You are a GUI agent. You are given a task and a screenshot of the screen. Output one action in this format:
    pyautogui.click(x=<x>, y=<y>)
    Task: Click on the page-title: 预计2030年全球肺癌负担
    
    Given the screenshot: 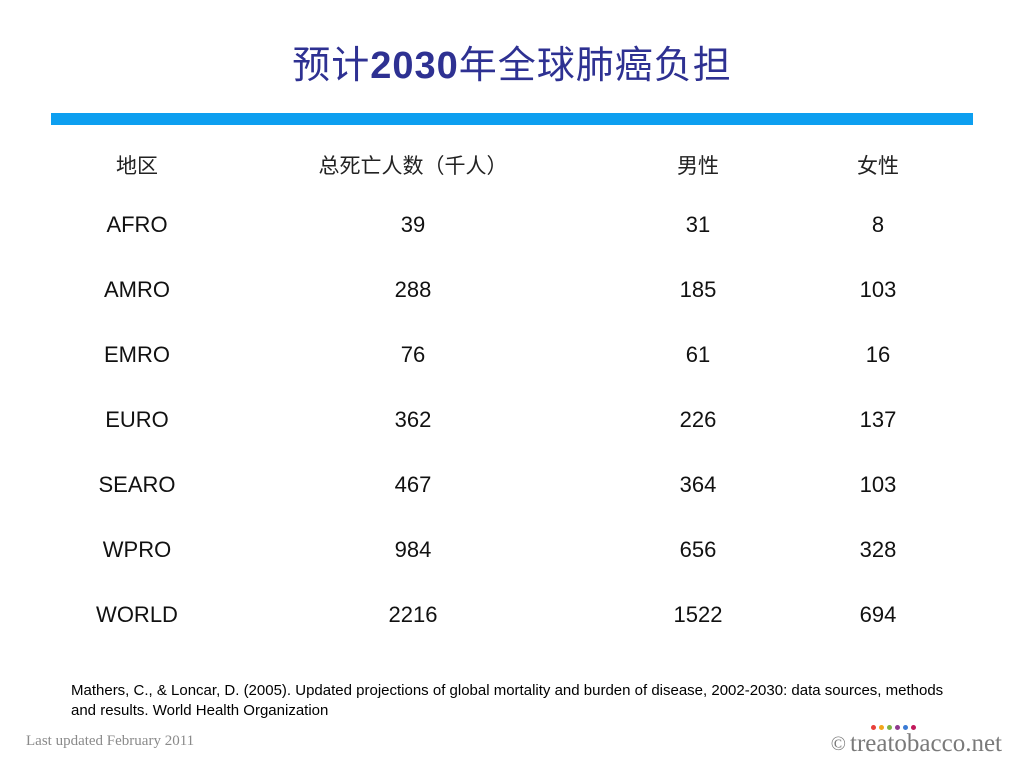 What is the action you would take?
    pyautogui.click(x=512, y=61)
    